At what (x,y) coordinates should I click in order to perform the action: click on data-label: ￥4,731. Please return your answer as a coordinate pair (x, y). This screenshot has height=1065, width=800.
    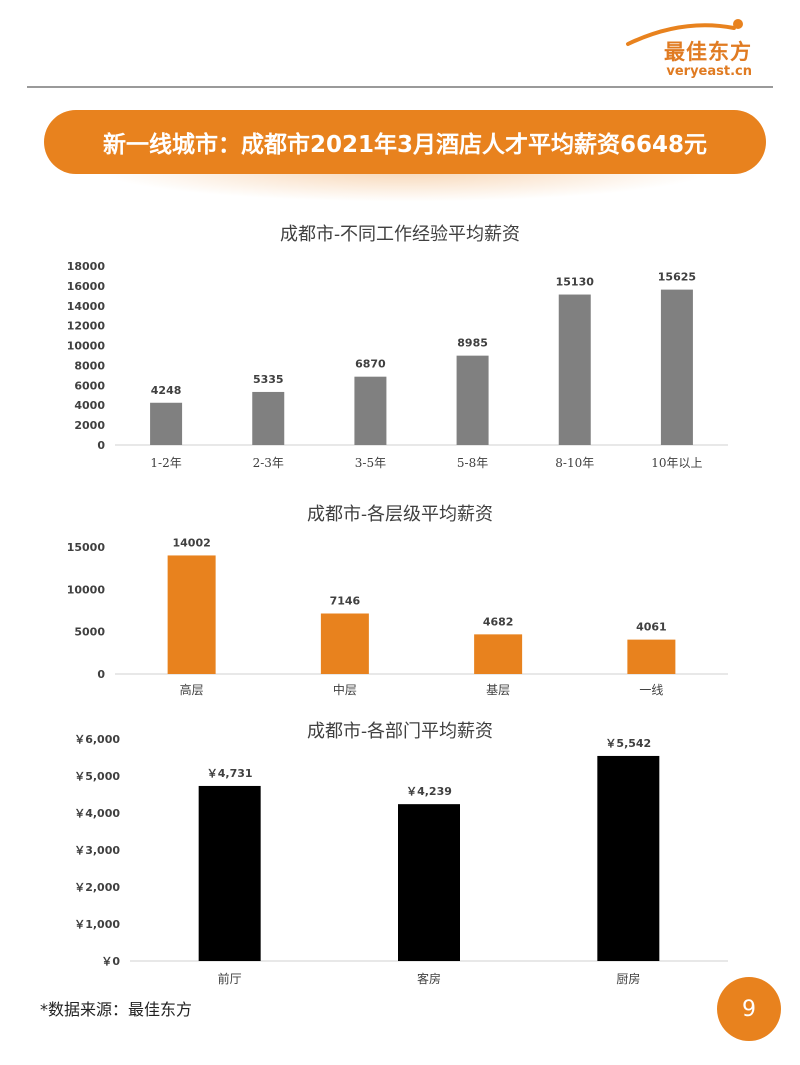
    Looking at the image, I should click on (230, 773).